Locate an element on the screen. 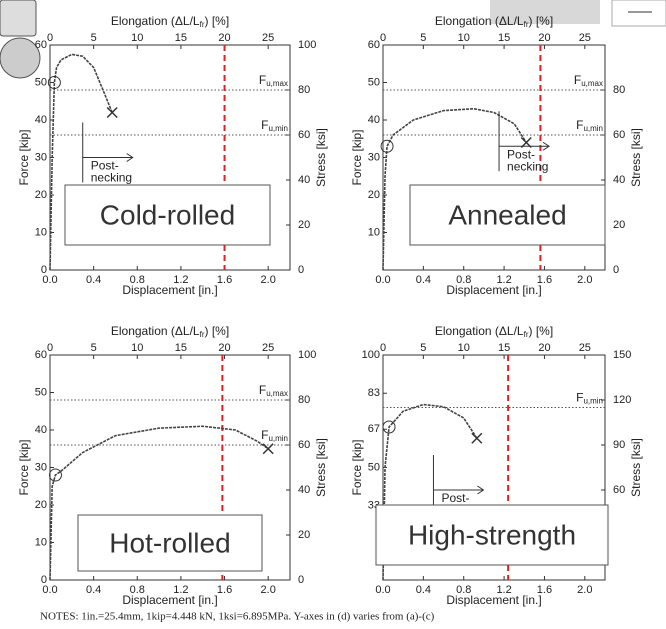 Image resolution: width=666 pixels, height=629 pixels. y2-axis-label: Stress [ksi] is located at coordinates (636, 467).